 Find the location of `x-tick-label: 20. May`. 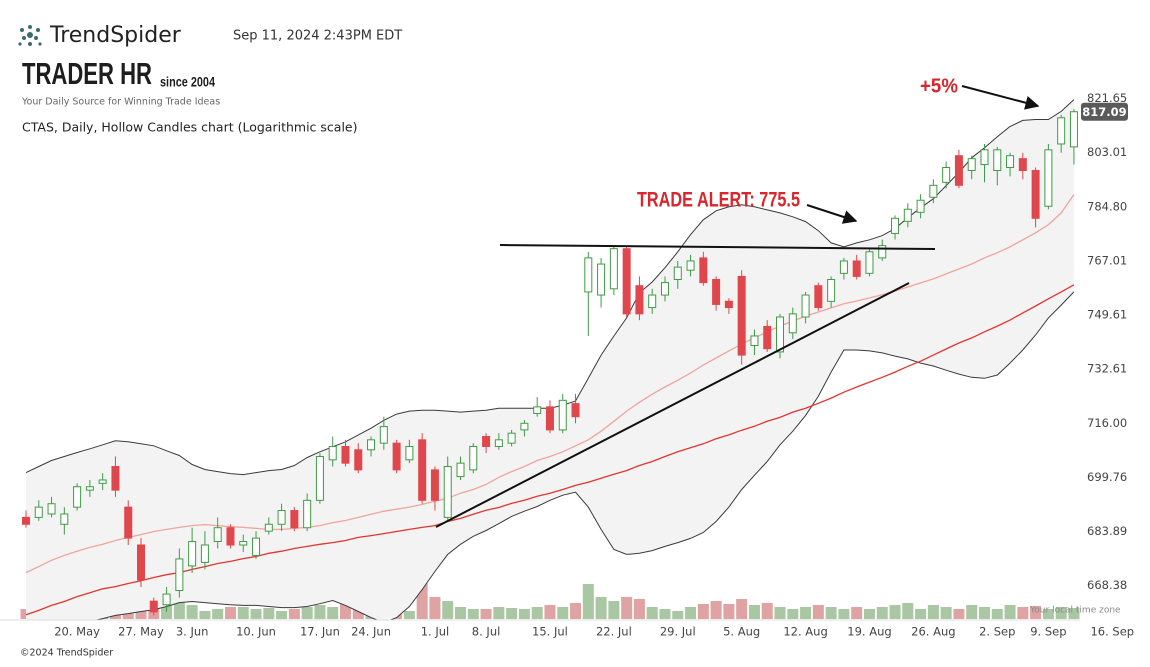

x-tick-label: 20. May is located at coordinates (77, 632).